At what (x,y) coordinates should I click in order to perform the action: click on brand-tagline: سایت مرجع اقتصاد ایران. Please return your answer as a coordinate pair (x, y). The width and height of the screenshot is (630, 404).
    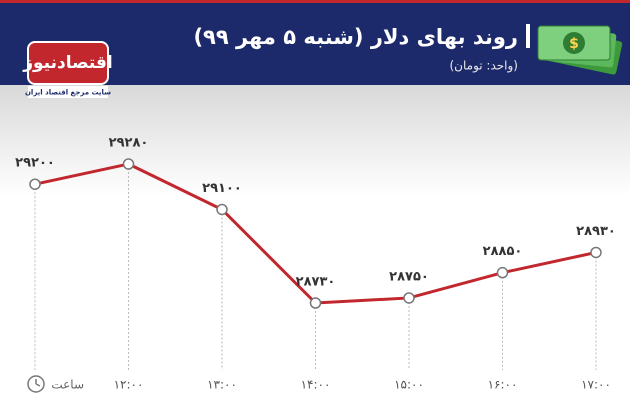
    Looking at the image, I should click on (68, 93).